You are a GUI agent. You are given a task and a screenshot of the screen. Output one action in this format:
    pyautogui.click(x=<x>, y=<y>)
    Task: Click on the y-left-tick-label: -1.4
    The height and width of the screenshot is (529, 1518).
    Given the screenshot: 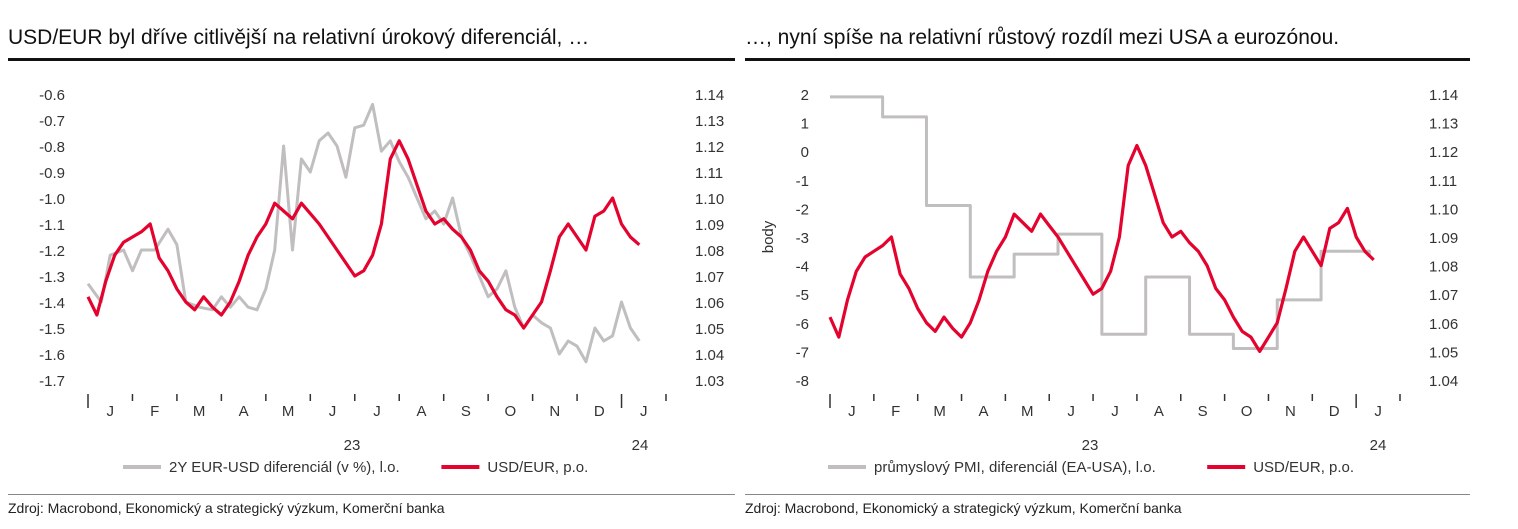 What is the action you would take?
    pyautogui.click(x=52, y=303)
    